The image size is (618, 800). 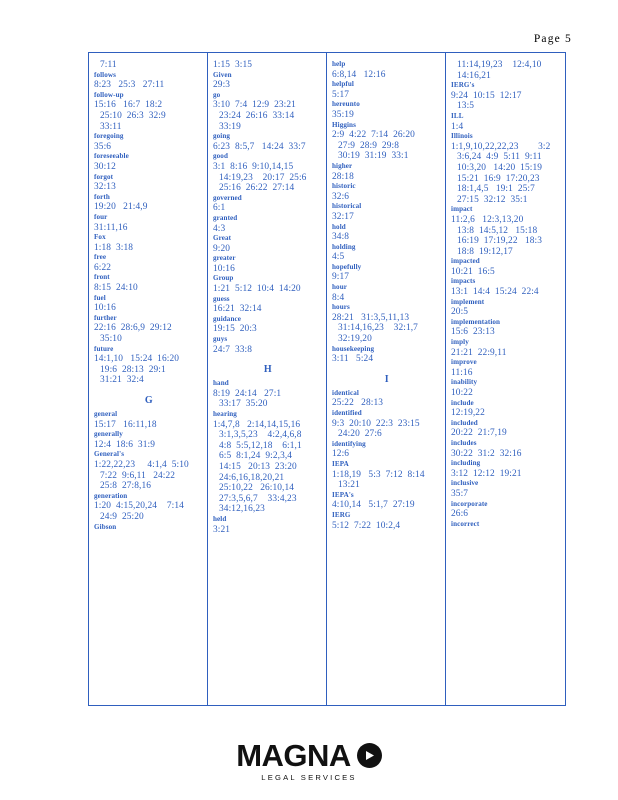 What do you see at coordinates (237, 309) in the screenshot?
I see `index-reference-line: 16:21 32:14` at bounding box center [237, 309].